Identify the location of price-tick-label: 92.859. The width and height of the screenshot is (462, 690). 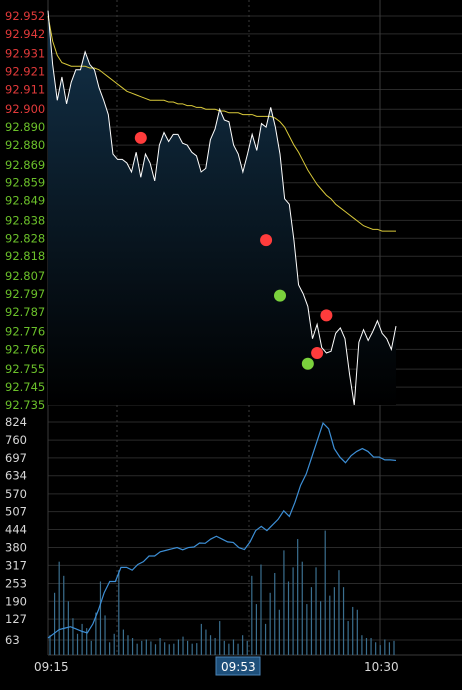
(25, 183).